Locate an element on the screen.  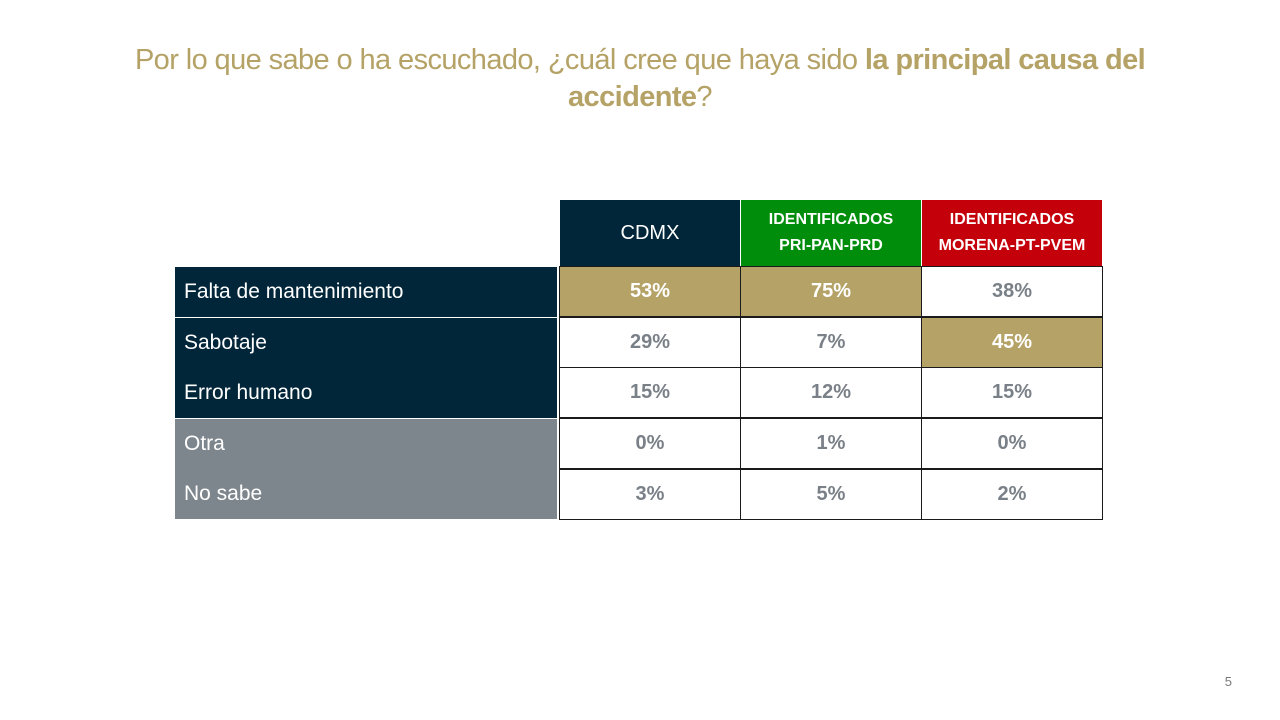
column-header-cdmx-label: CDMX is located at coordinates (650, 232).